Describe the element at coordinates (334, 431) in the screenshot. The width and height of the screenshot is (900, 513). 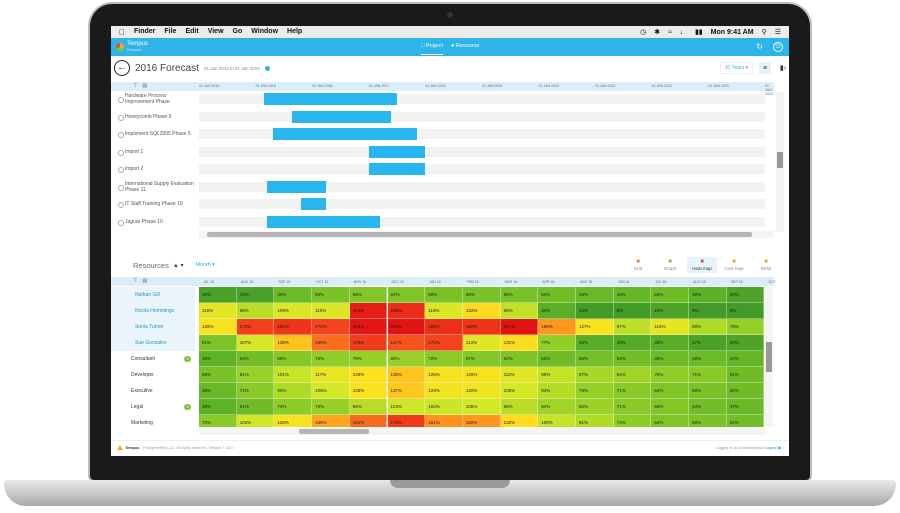
I see `heatmap-hscroll-thumb` at that location.